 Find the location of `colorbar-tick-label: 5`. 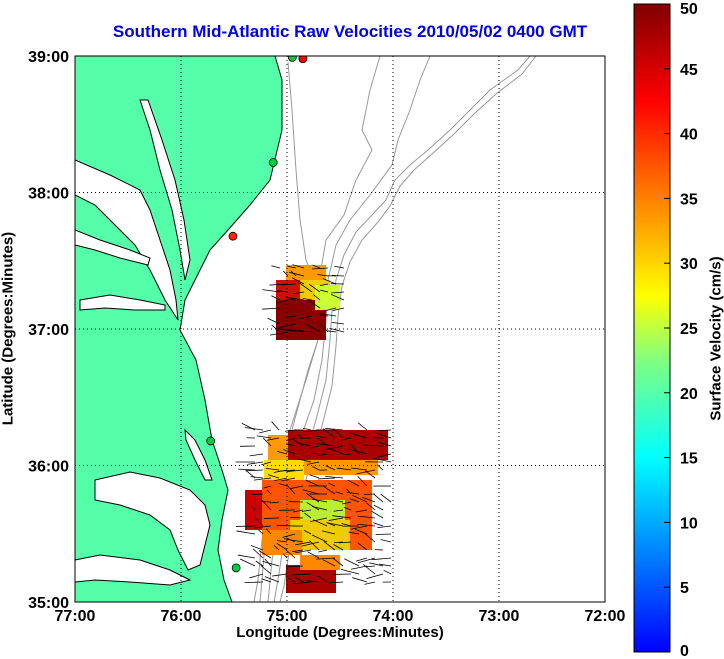

colorbar-tick-label: 5 is located at coordinates (684, 588).